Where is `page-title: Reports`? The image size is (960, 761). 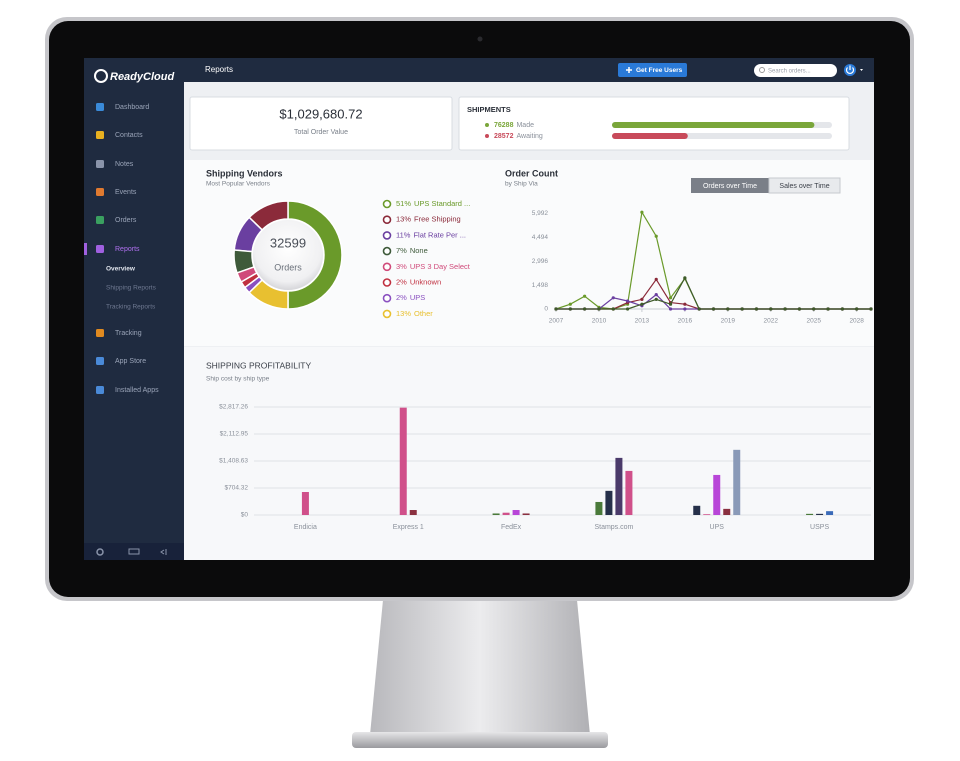
page-title: Reports is located at coordinates (219, 69).